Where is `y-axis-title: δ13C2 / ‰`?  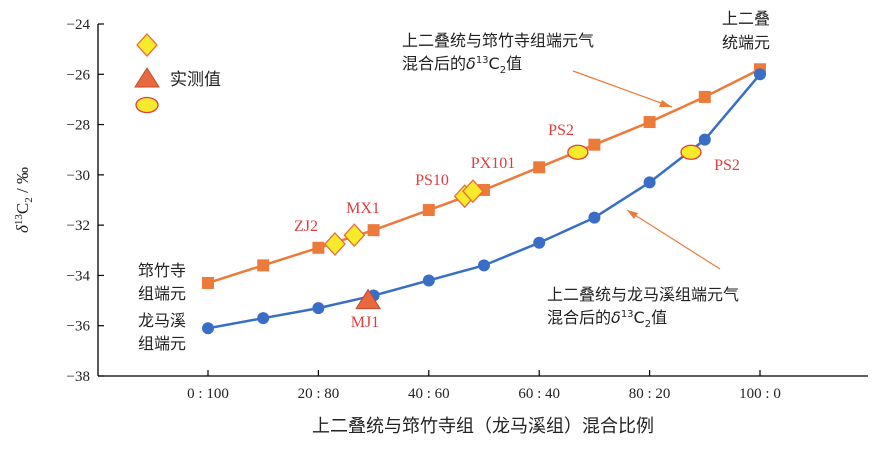
y-axis-title: δ13C2 / ‰ is located at coordinates (24, 200).